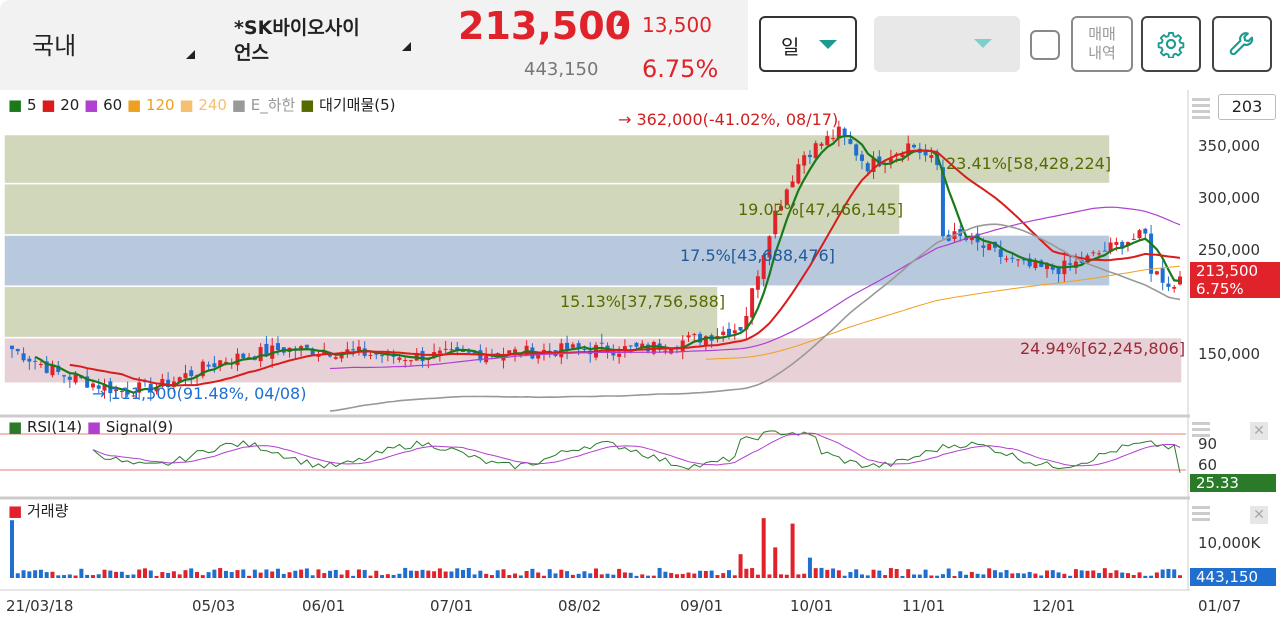 The image size is (1280, 623). I want to click on rsi-legend: ■ RSI(14) ■ Signal(9), so click(91, 427).